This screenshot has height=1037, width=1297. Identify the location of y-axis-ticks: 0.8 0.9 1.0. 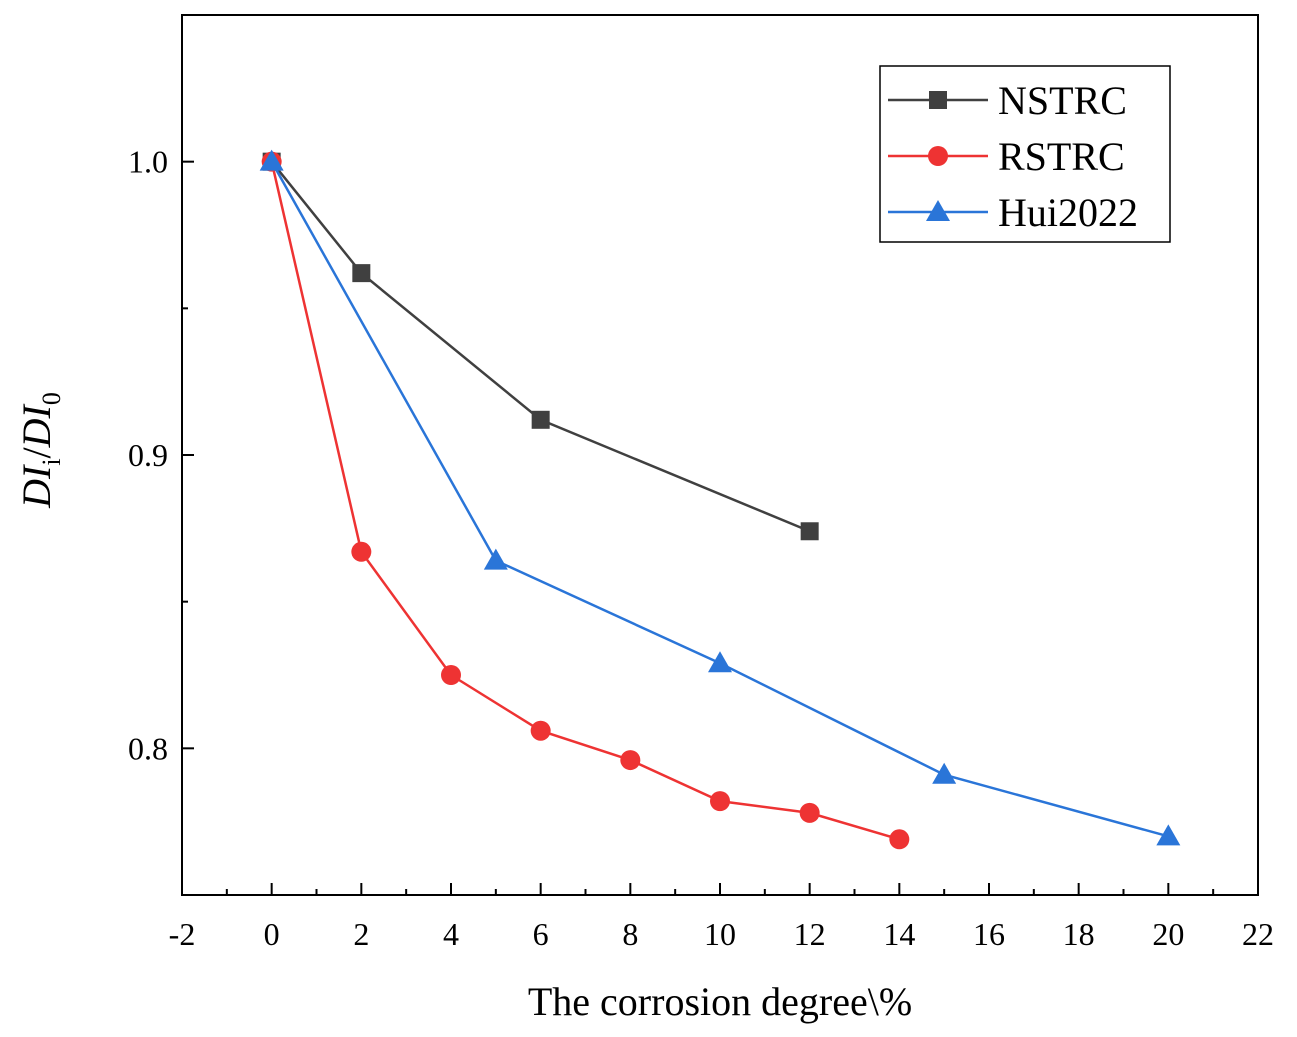
(161, 455).